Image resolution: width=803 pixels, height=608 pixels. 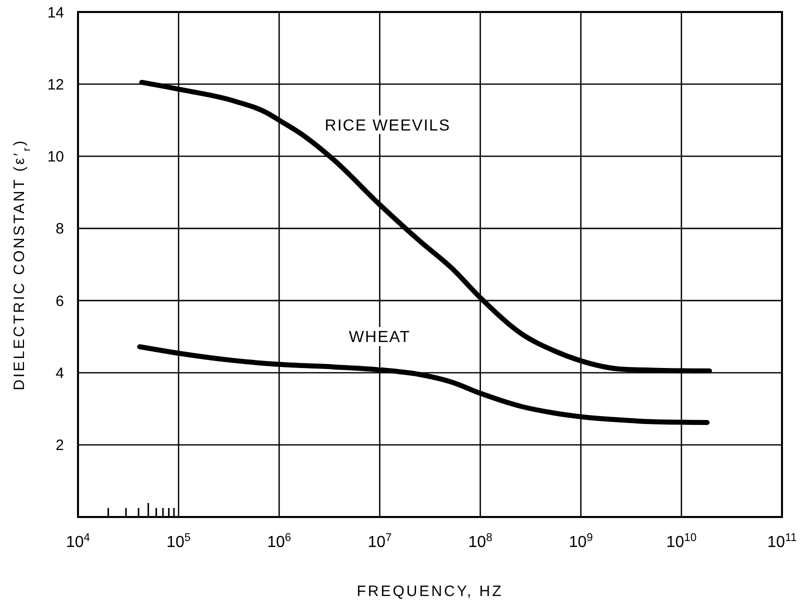 What do you see at coordinates (430, 591) in the screenshot?
I see `x-axis-title: FREQUENCY, HZ` at bounding box center [430, 591].